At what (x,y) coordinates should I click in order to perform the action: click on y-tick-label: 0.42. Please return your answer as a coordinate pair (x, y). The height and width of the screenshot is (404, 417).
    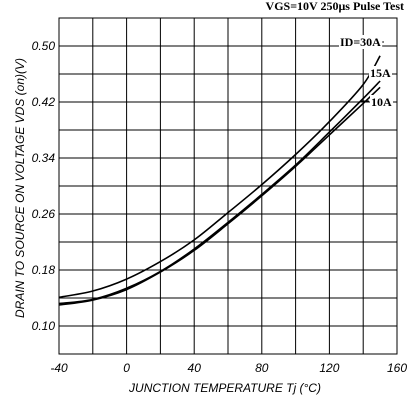
    Looking at the image, I should click on (44, 102).